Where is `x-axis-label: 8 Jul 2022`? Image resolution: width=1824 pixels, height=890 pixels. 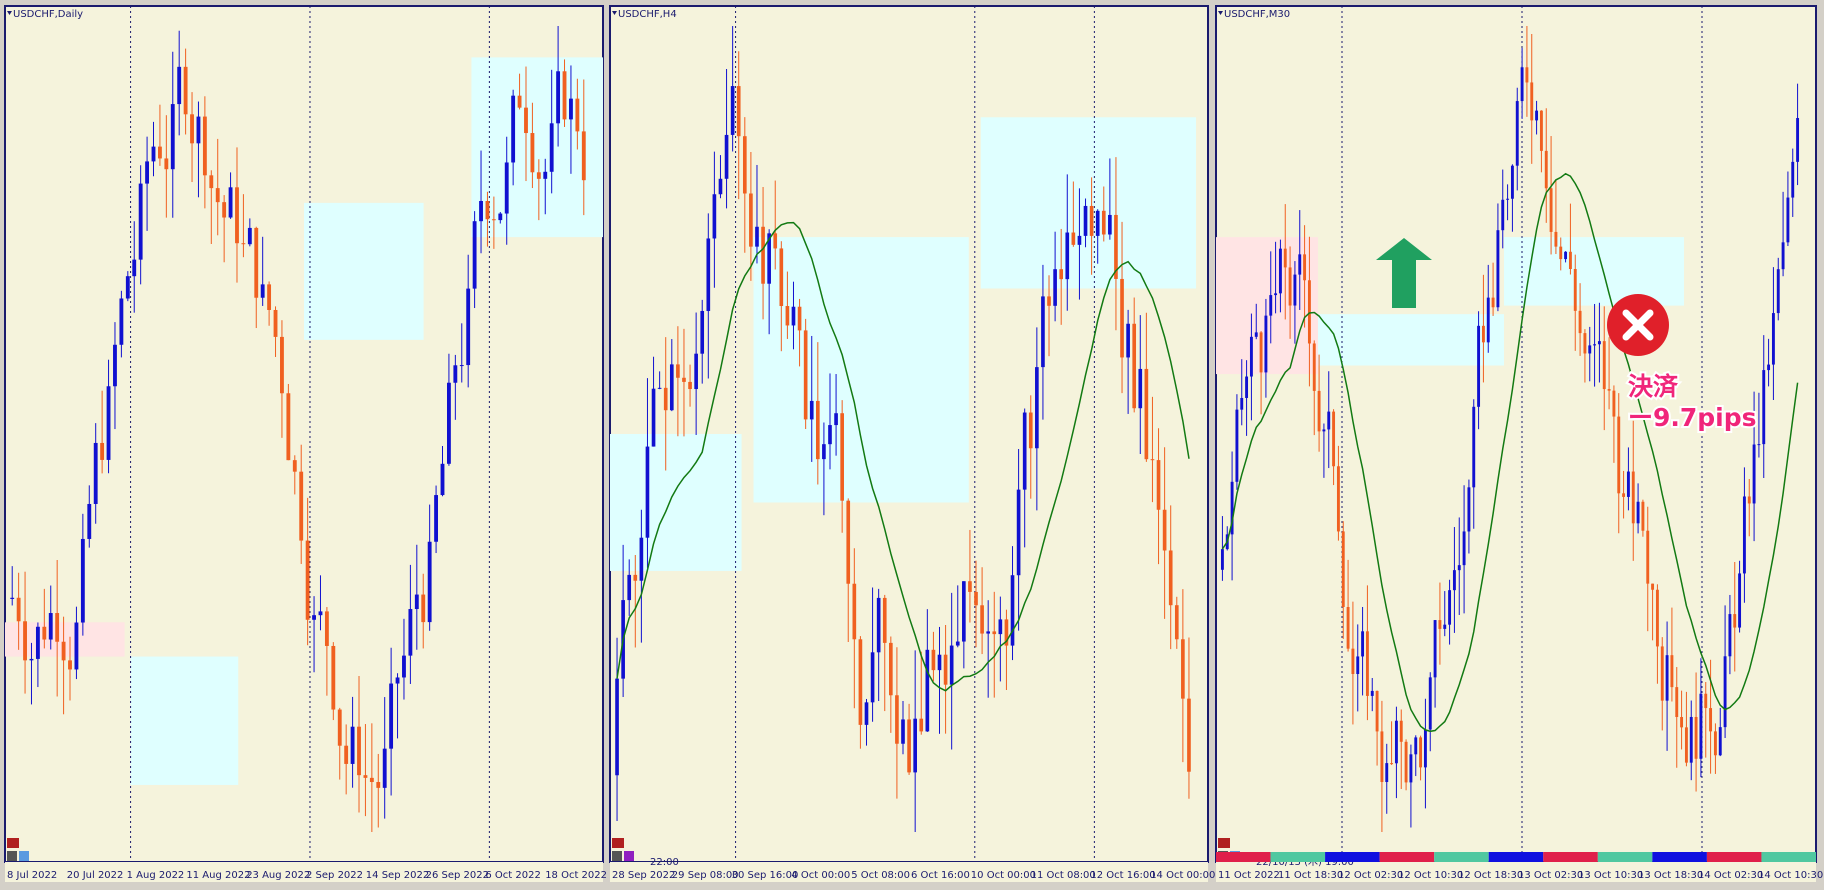
x-axis-label: 8 Jul 2022 is located at coordinates (32, 875).